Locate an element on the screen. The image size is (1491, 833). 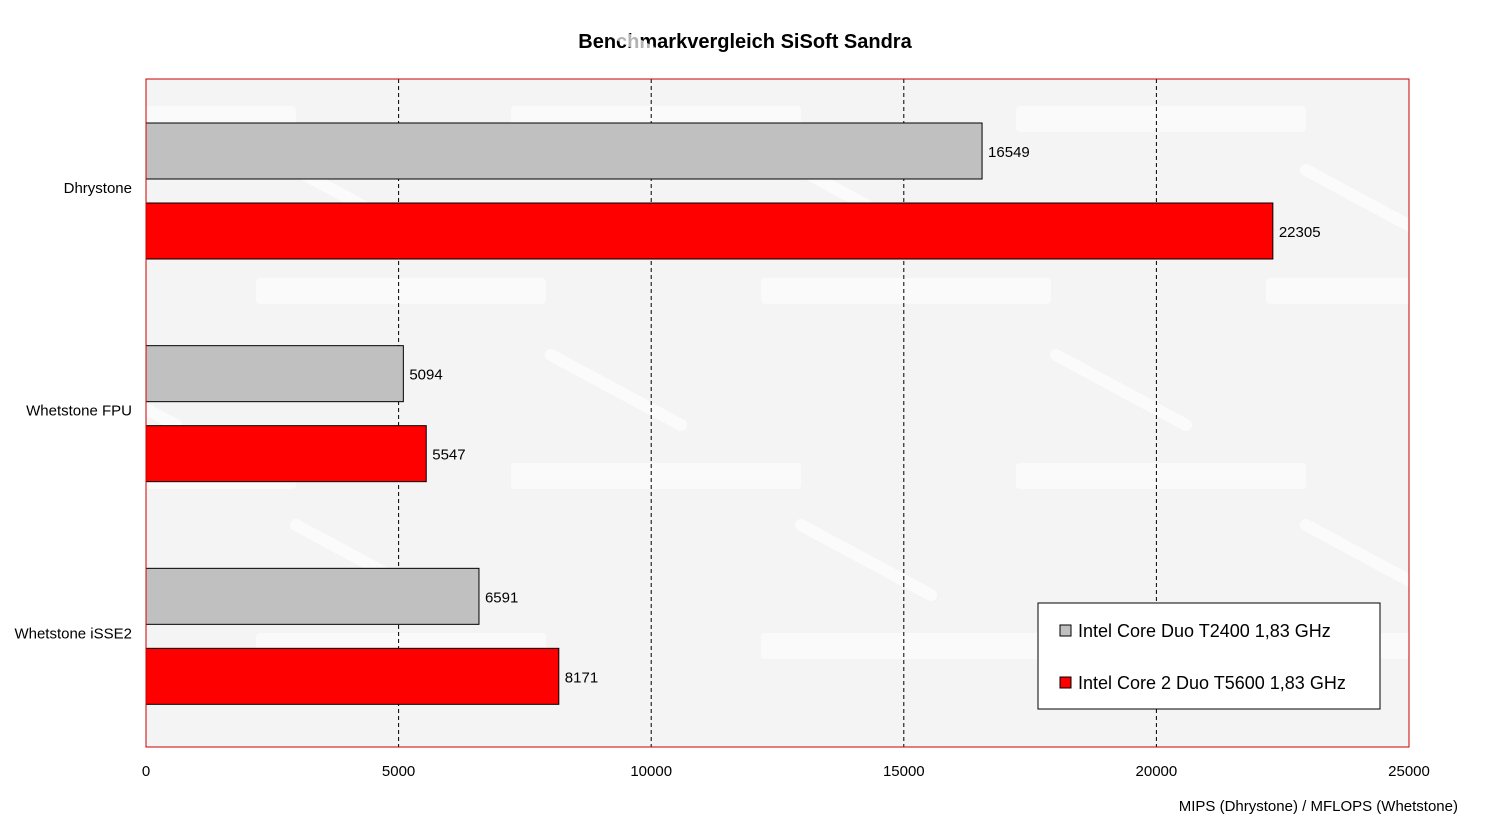
chart-title: Benchmarkvergleich SiSoft Sandra is located at coordinates (745, 42).